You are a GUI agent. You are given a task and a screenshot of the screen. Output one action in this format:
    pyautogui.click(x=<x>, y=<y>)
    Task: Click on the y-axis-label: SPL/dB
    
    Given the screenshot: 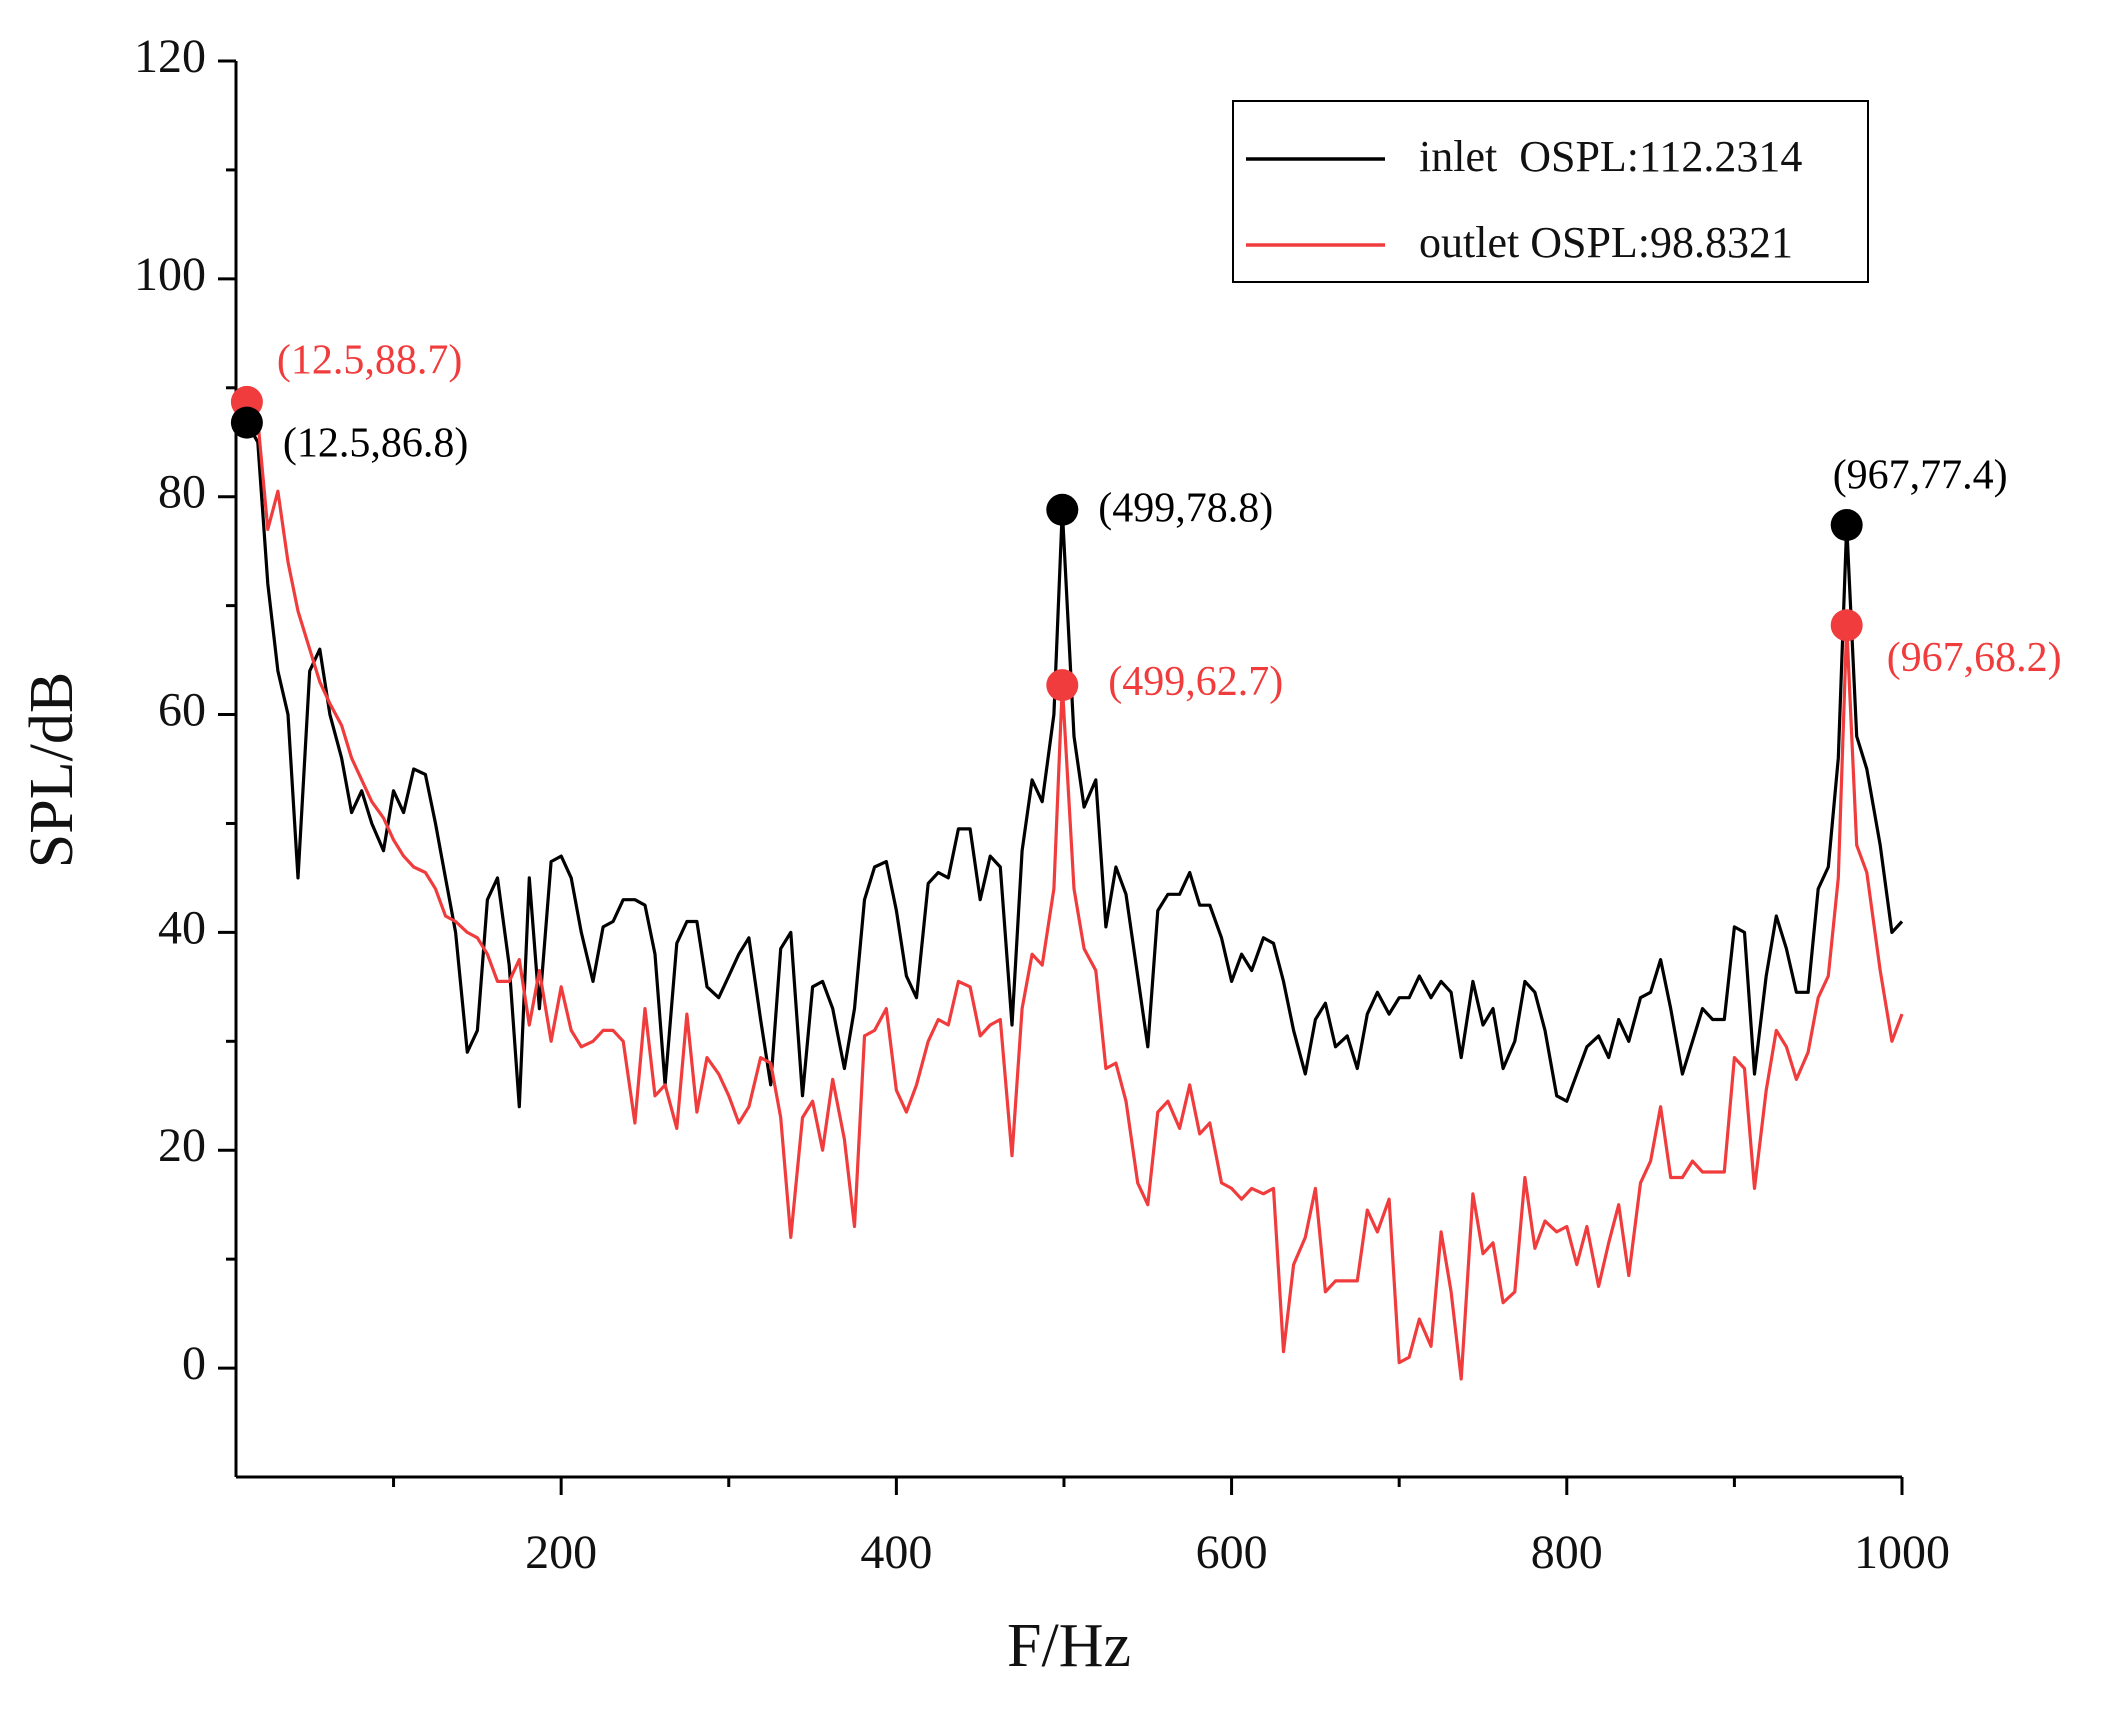 What is the action you would take?
    pyautogui.click(x=52, y=770)
    